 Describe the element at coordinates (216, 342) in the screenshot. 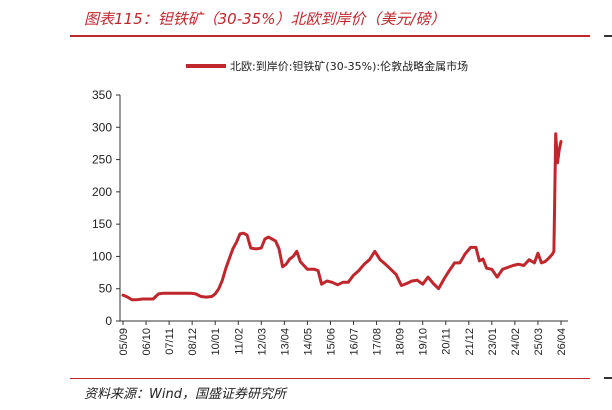

I see `x-tick-label: 10/01` at that location.